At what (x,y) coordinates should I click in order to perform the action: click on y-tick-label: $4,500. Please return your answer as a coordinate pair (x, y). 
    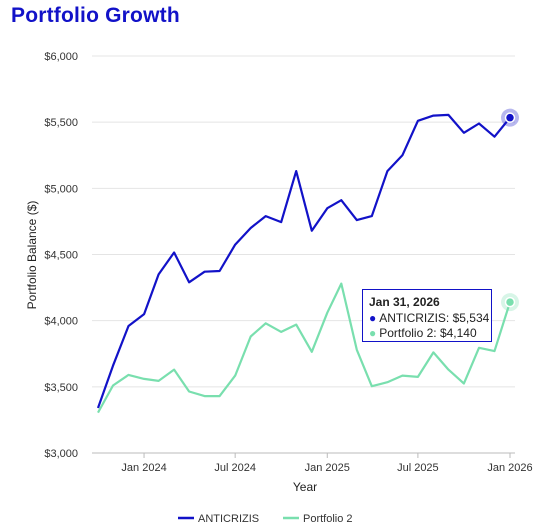
    Looking at the image, I should click on (61, 256).